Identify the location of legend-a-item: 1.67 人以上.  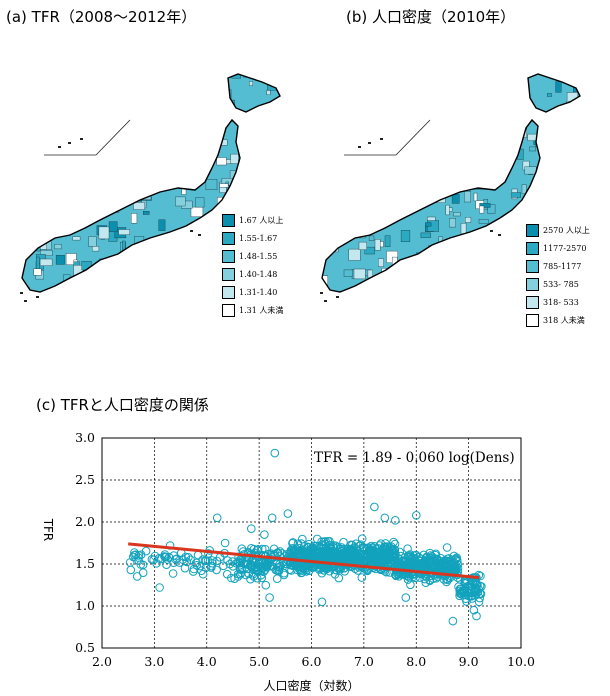
(252, 220).